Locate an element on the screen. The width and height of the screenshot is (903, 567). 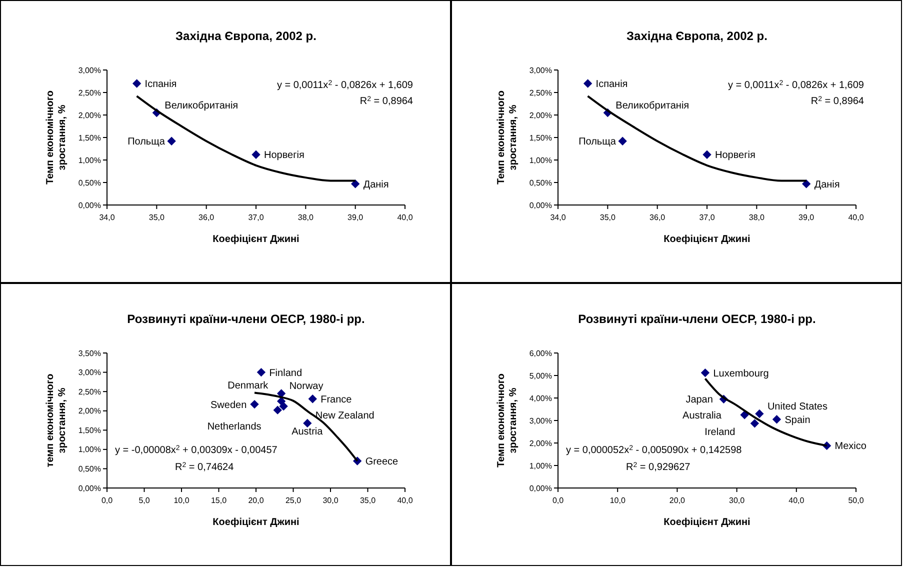
x-tick-label: 15,0 is located at coordinates (219, 500).